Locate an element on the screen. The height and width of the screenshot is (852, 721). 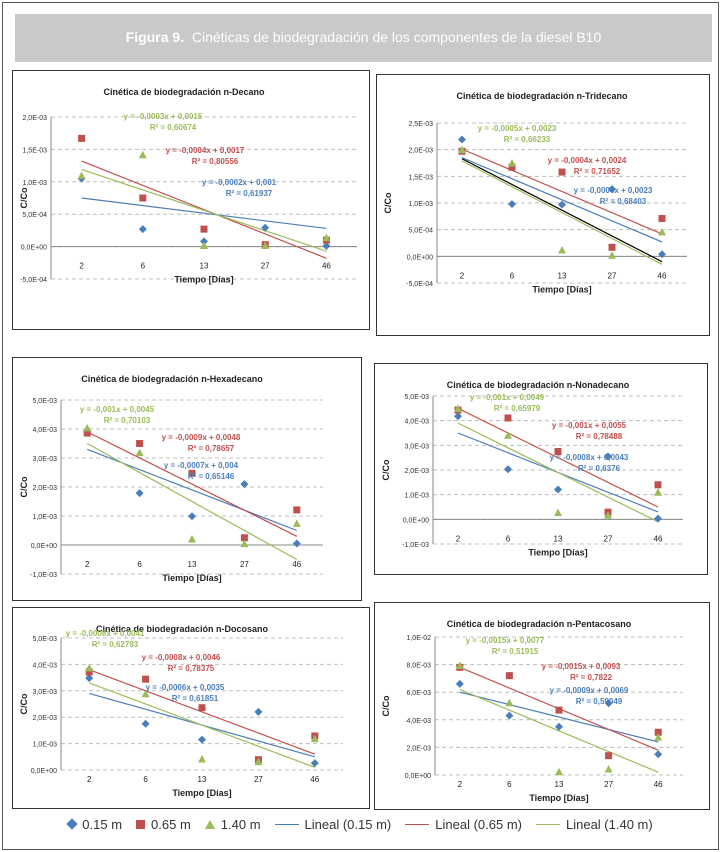
r2-label: R² = 0,78488 is located at coordinates (599, 436).